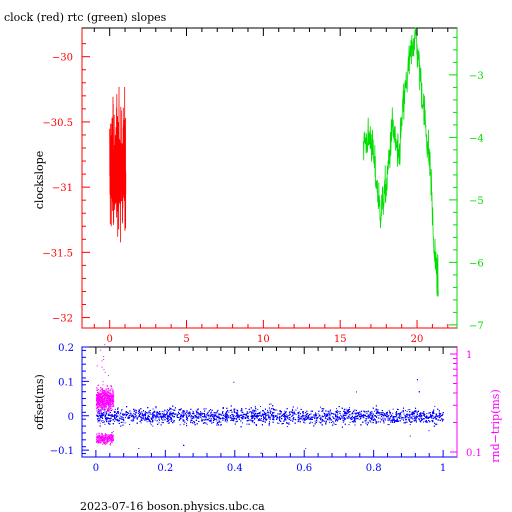 This screenshot has width=512, height=512. Describe the element at coordinates (186, 339) in the screenshot. I see `top-x-tick-label: 5` at that location.